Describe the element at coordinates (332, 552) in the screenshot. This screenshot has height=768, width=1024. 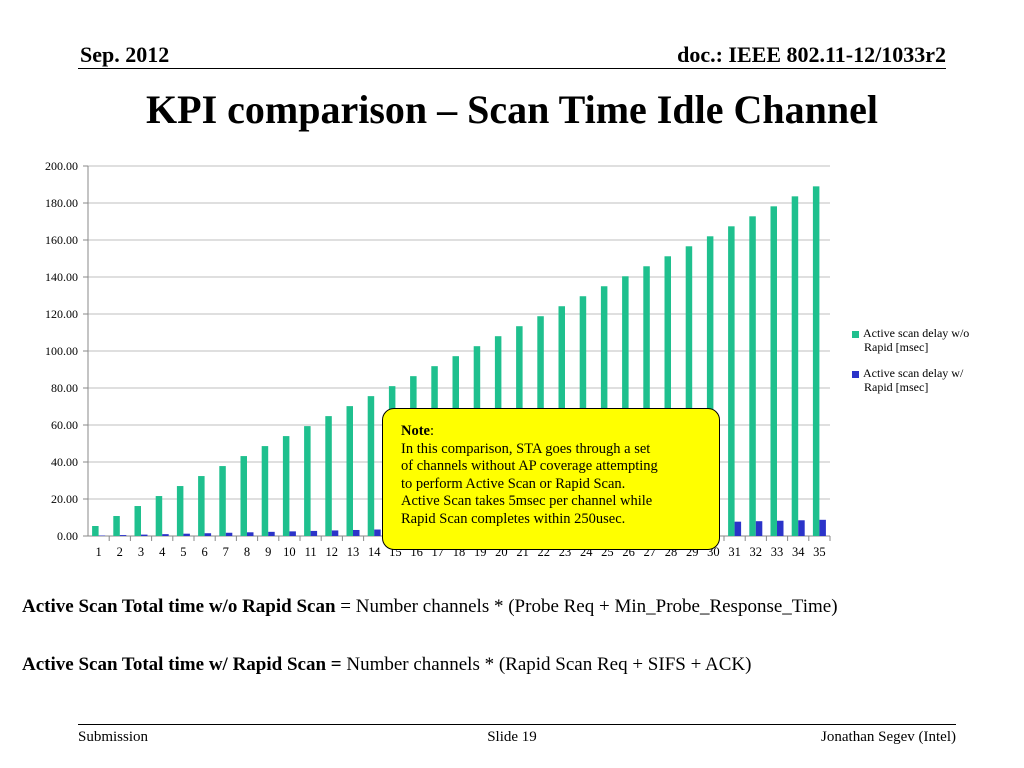
I see `x-tick-label: 12` at that location.